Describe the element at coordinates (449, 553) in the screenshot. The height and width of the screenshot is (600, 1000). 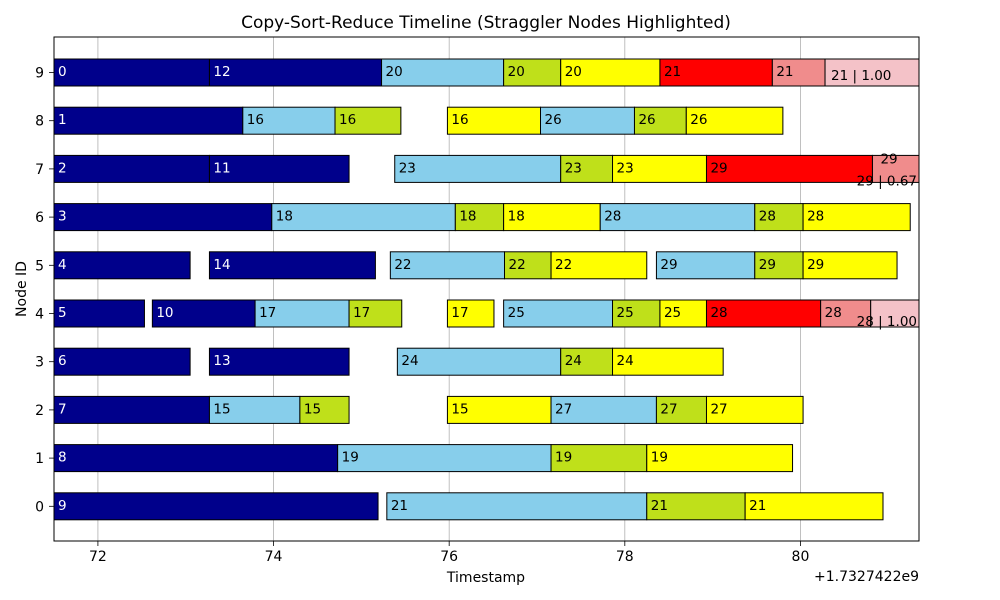
I see `x-axis-ticks: 72 74 76 78 80` at that location.